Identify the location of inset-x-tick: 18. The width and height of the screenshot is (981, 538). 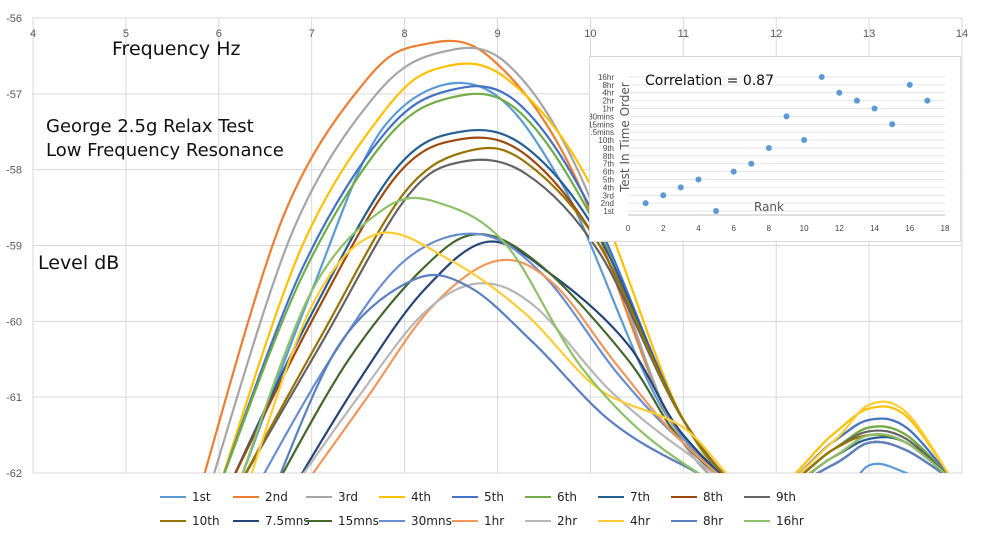
(945, 228).